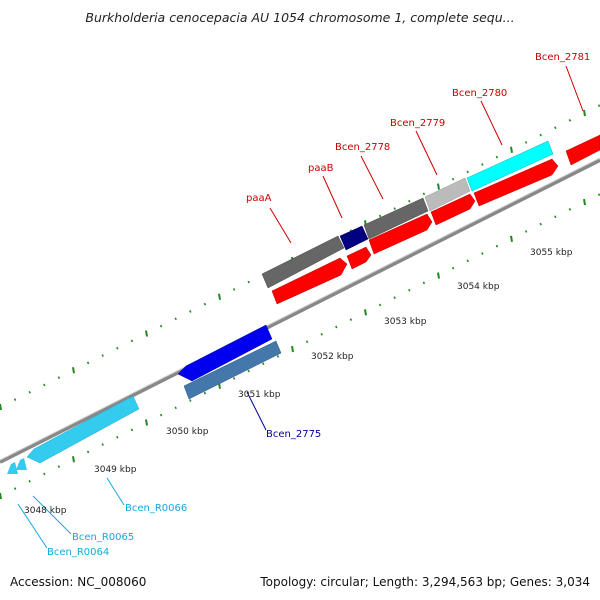 The height and width of the screenshot is (600, 600). I want to click on gene-bar-steel, so click(232, 370).